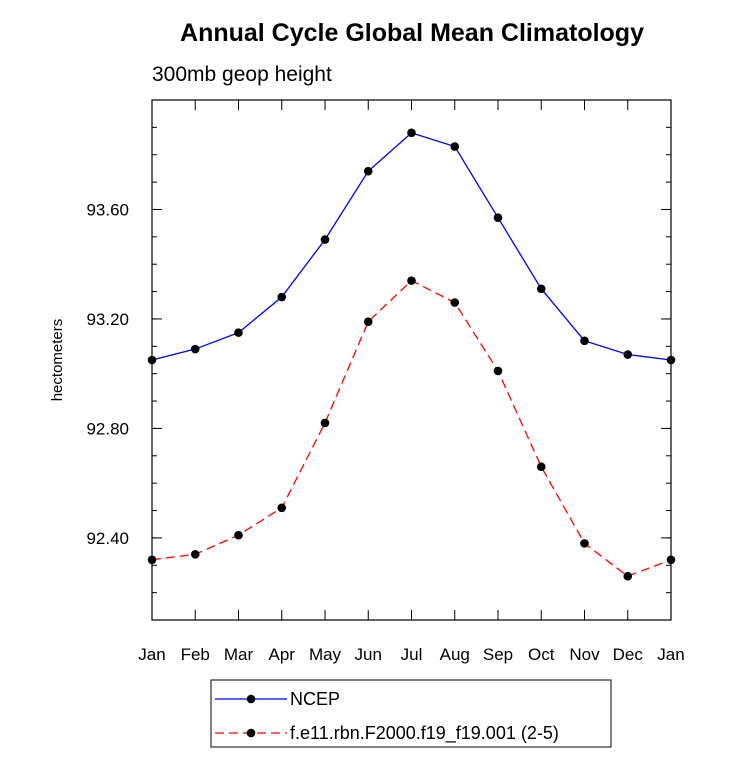  Describe the element at coordinates (584, 654) in the screenshot. I see `x-tick-label: Nov` at that location.